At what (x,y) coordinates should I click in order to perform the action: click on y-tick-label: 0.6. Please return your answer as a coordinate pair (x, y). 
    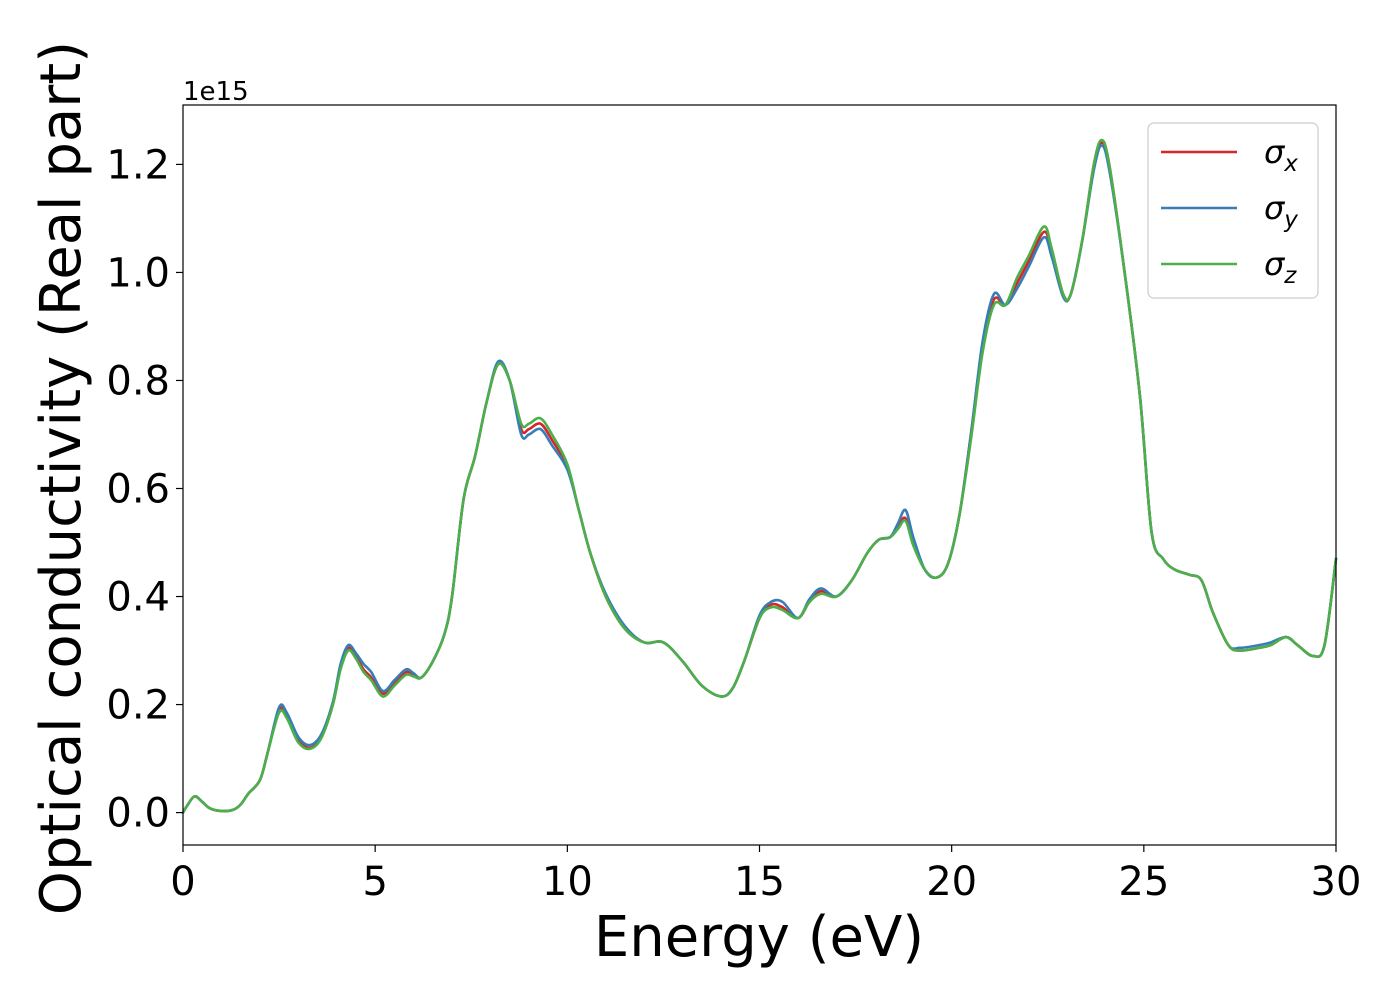
    Looking at the image, I should click on (138, 490).